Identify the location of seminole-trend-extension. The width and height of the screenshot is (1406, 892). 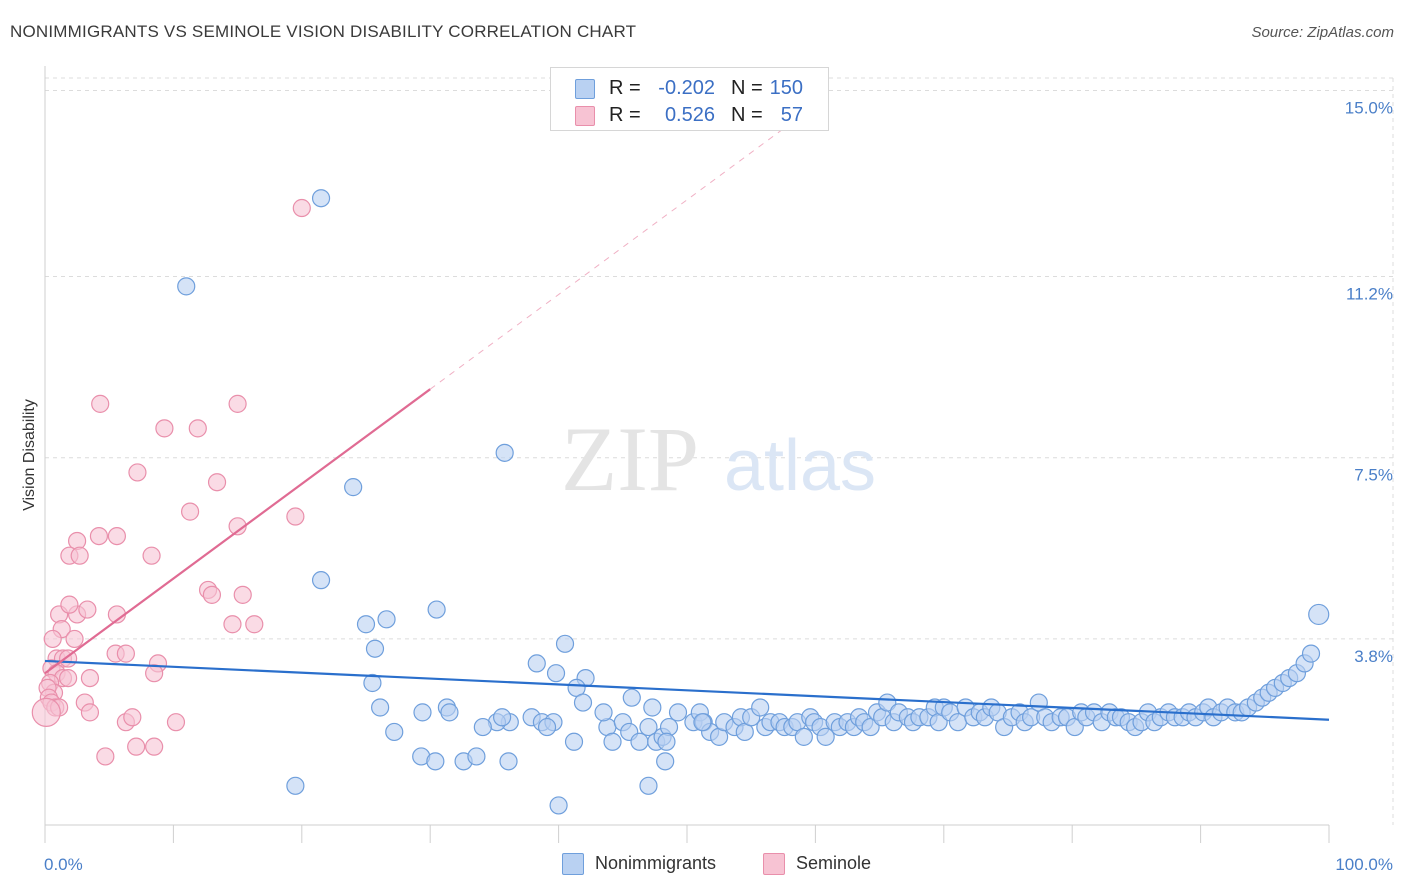
(610, 256).